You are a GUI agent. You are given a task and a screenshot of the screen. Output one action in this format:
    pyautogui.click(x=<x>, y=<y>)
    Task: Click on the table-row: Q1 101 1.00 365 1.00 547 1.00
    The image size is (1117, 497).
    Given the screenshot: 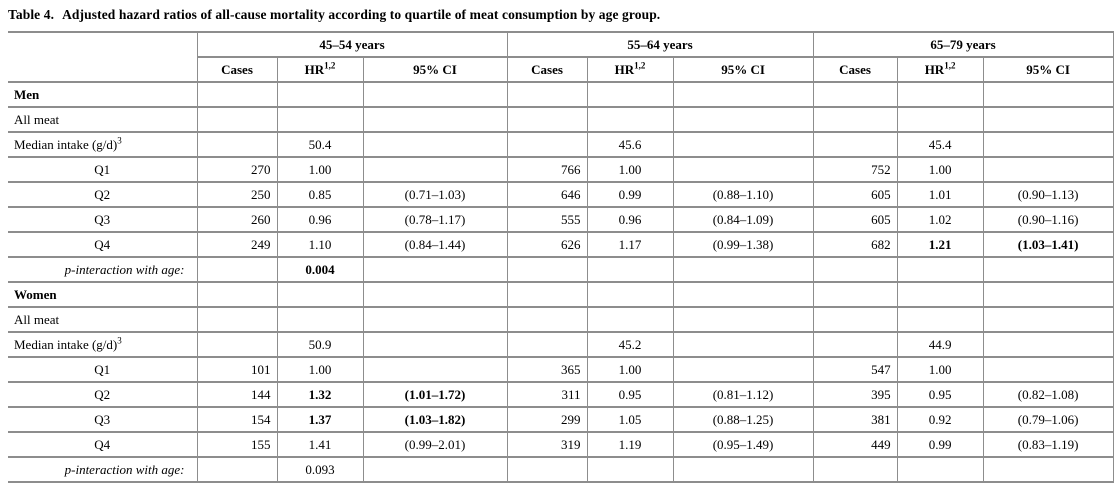 What is the action you would take?
    pyautogui.click(x=561, y=369)
    